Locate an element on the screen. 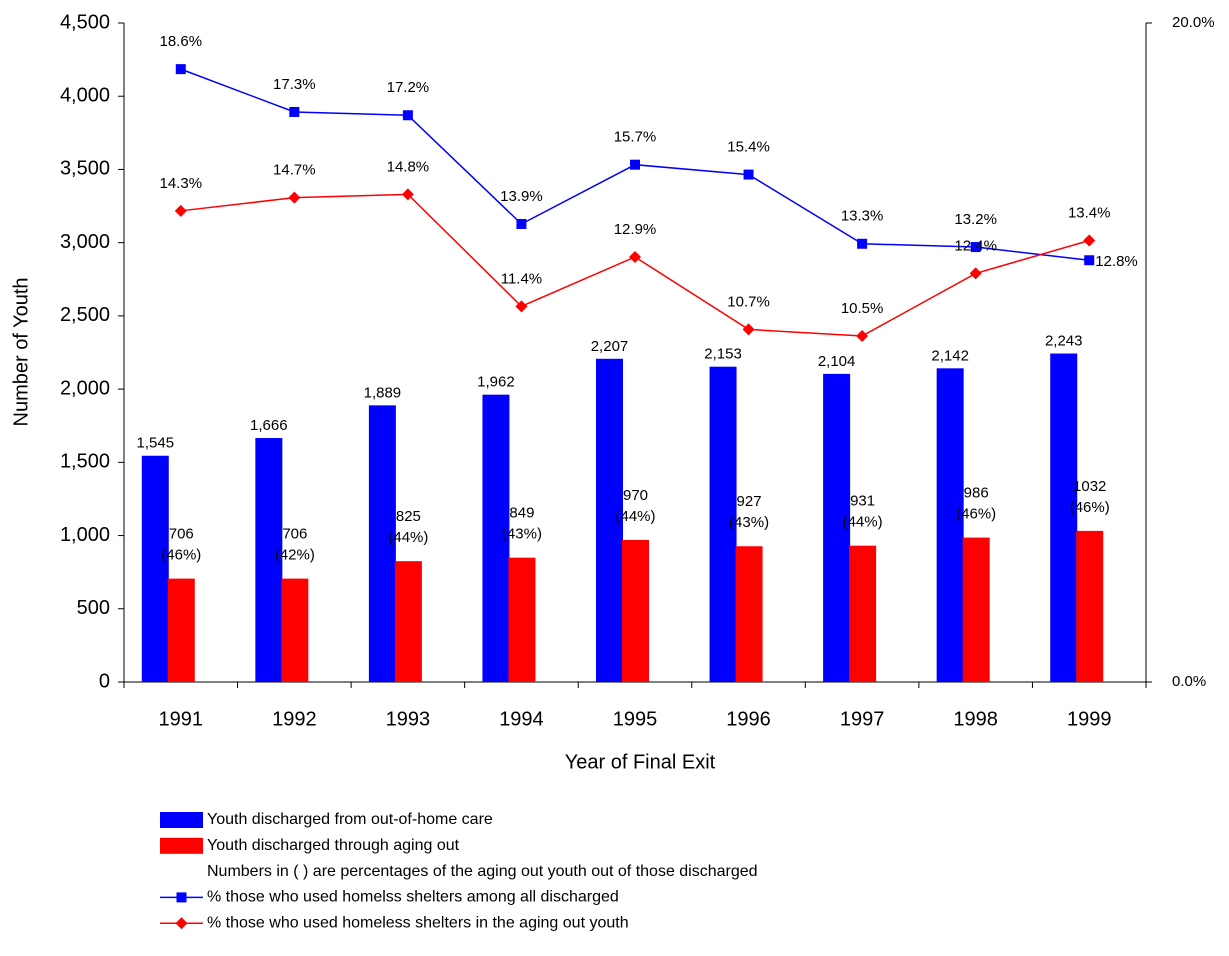  data-label: 1,666 is located at coordinates (269, 425).